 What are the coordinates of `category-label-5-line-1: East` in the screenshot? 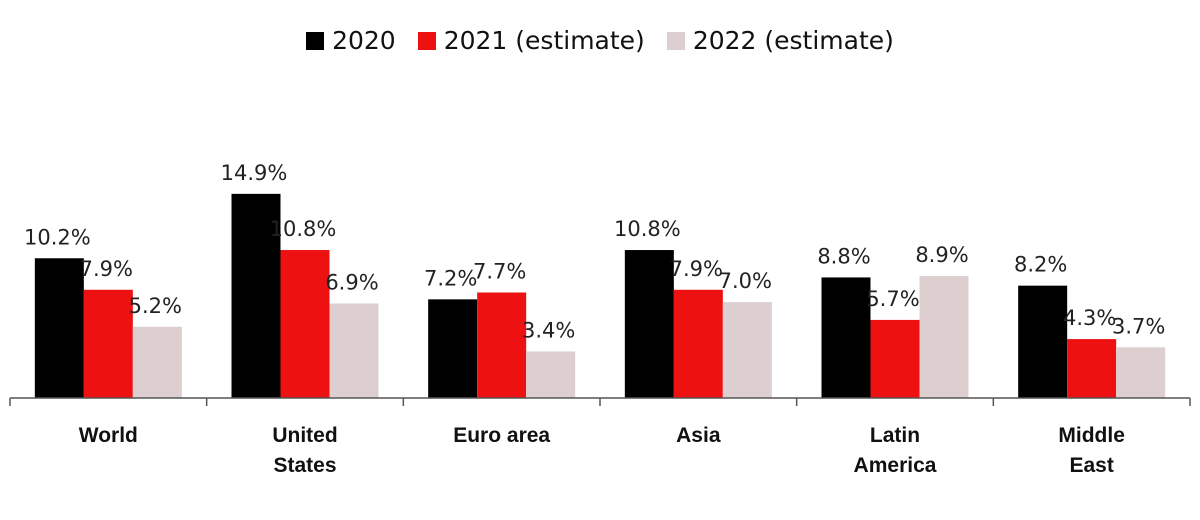 It's located at (1091, 465).